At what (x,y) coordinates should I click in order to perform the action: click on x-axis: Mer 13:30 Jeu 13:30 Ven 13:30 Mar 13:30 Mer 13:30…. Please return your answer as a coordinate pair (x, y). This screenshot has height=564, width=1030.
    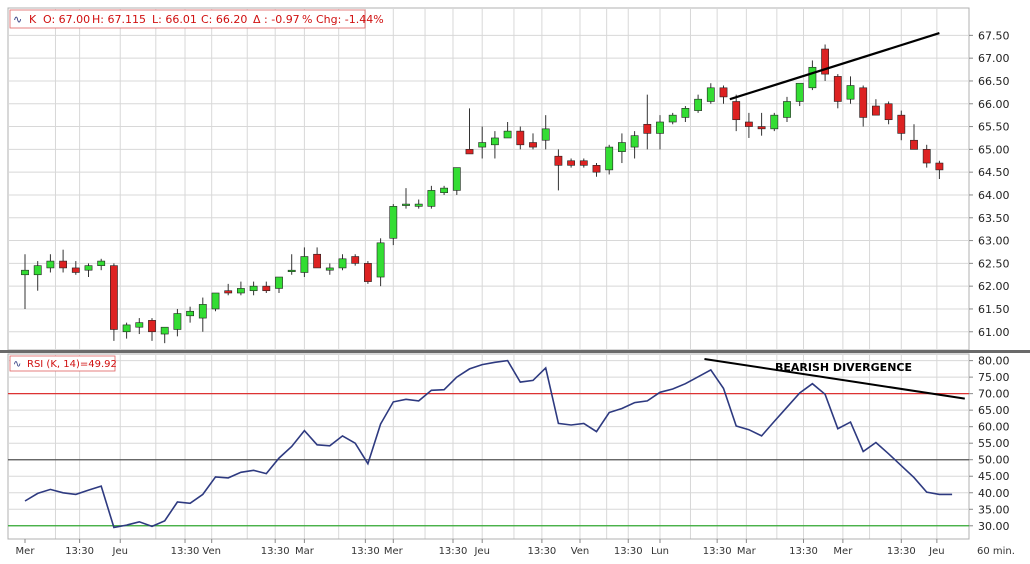
    Looking at the image, I should click on (511, 547).